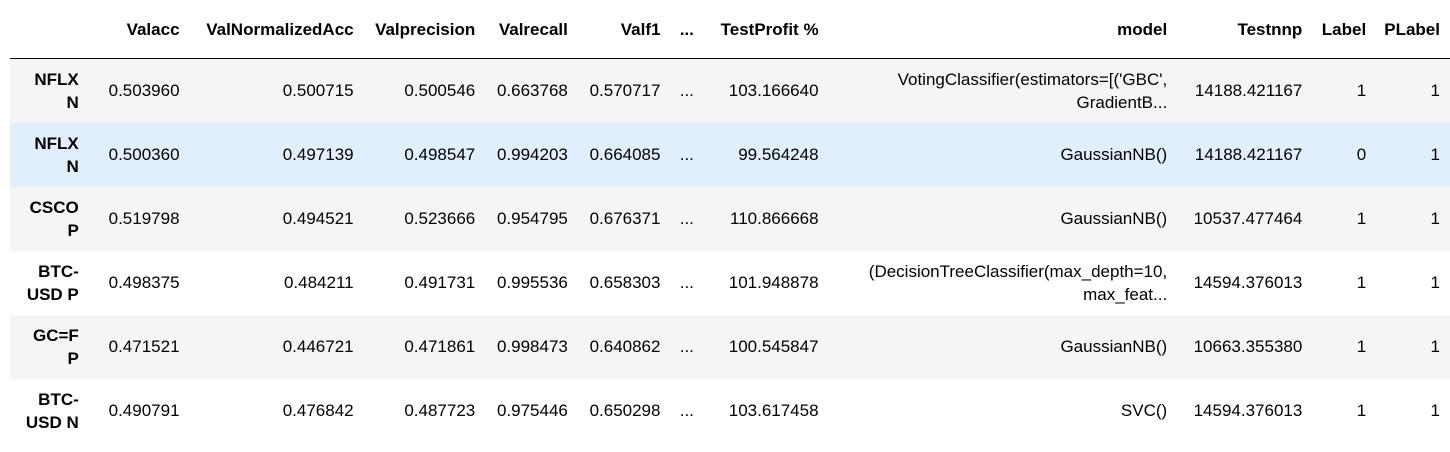 This screenshot has width=1450, height=452. What do you see at coordinates (440, 282) in the screenshot?
I see `cell-valprecision: 0.491731` at bounding box center [440, 282].